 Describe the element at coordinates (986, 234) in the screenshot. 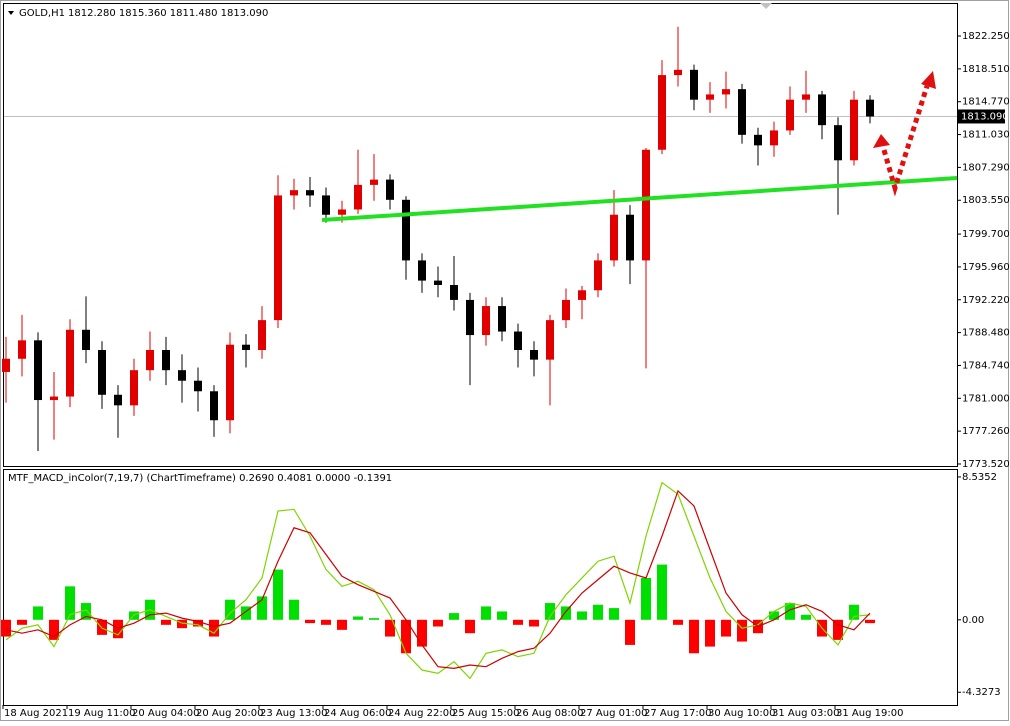

I see `y-tick-label: 1799.700` at that location.